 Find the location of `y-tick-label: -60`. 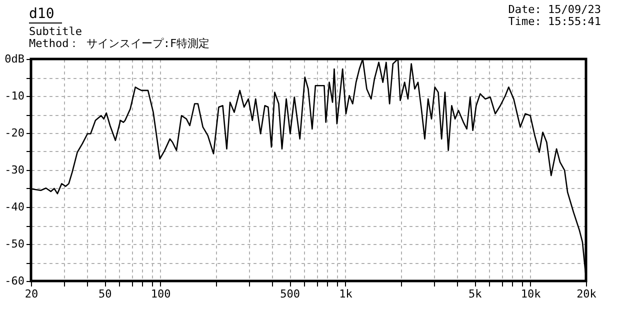

y-tick-label: -60 is located at coordinates (14, 281).